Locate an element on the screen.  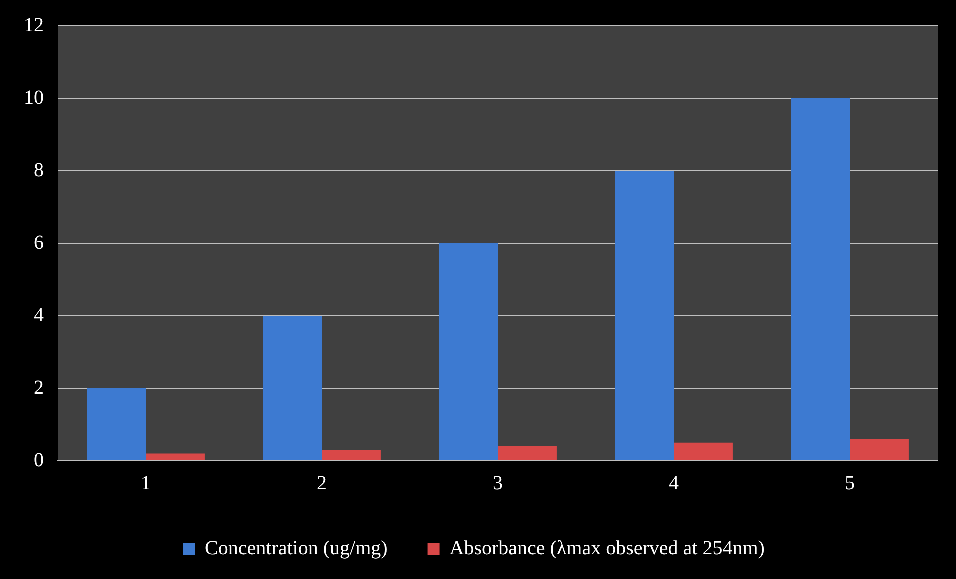
y-tick-label: 10 is located at coordinates (34, 97).